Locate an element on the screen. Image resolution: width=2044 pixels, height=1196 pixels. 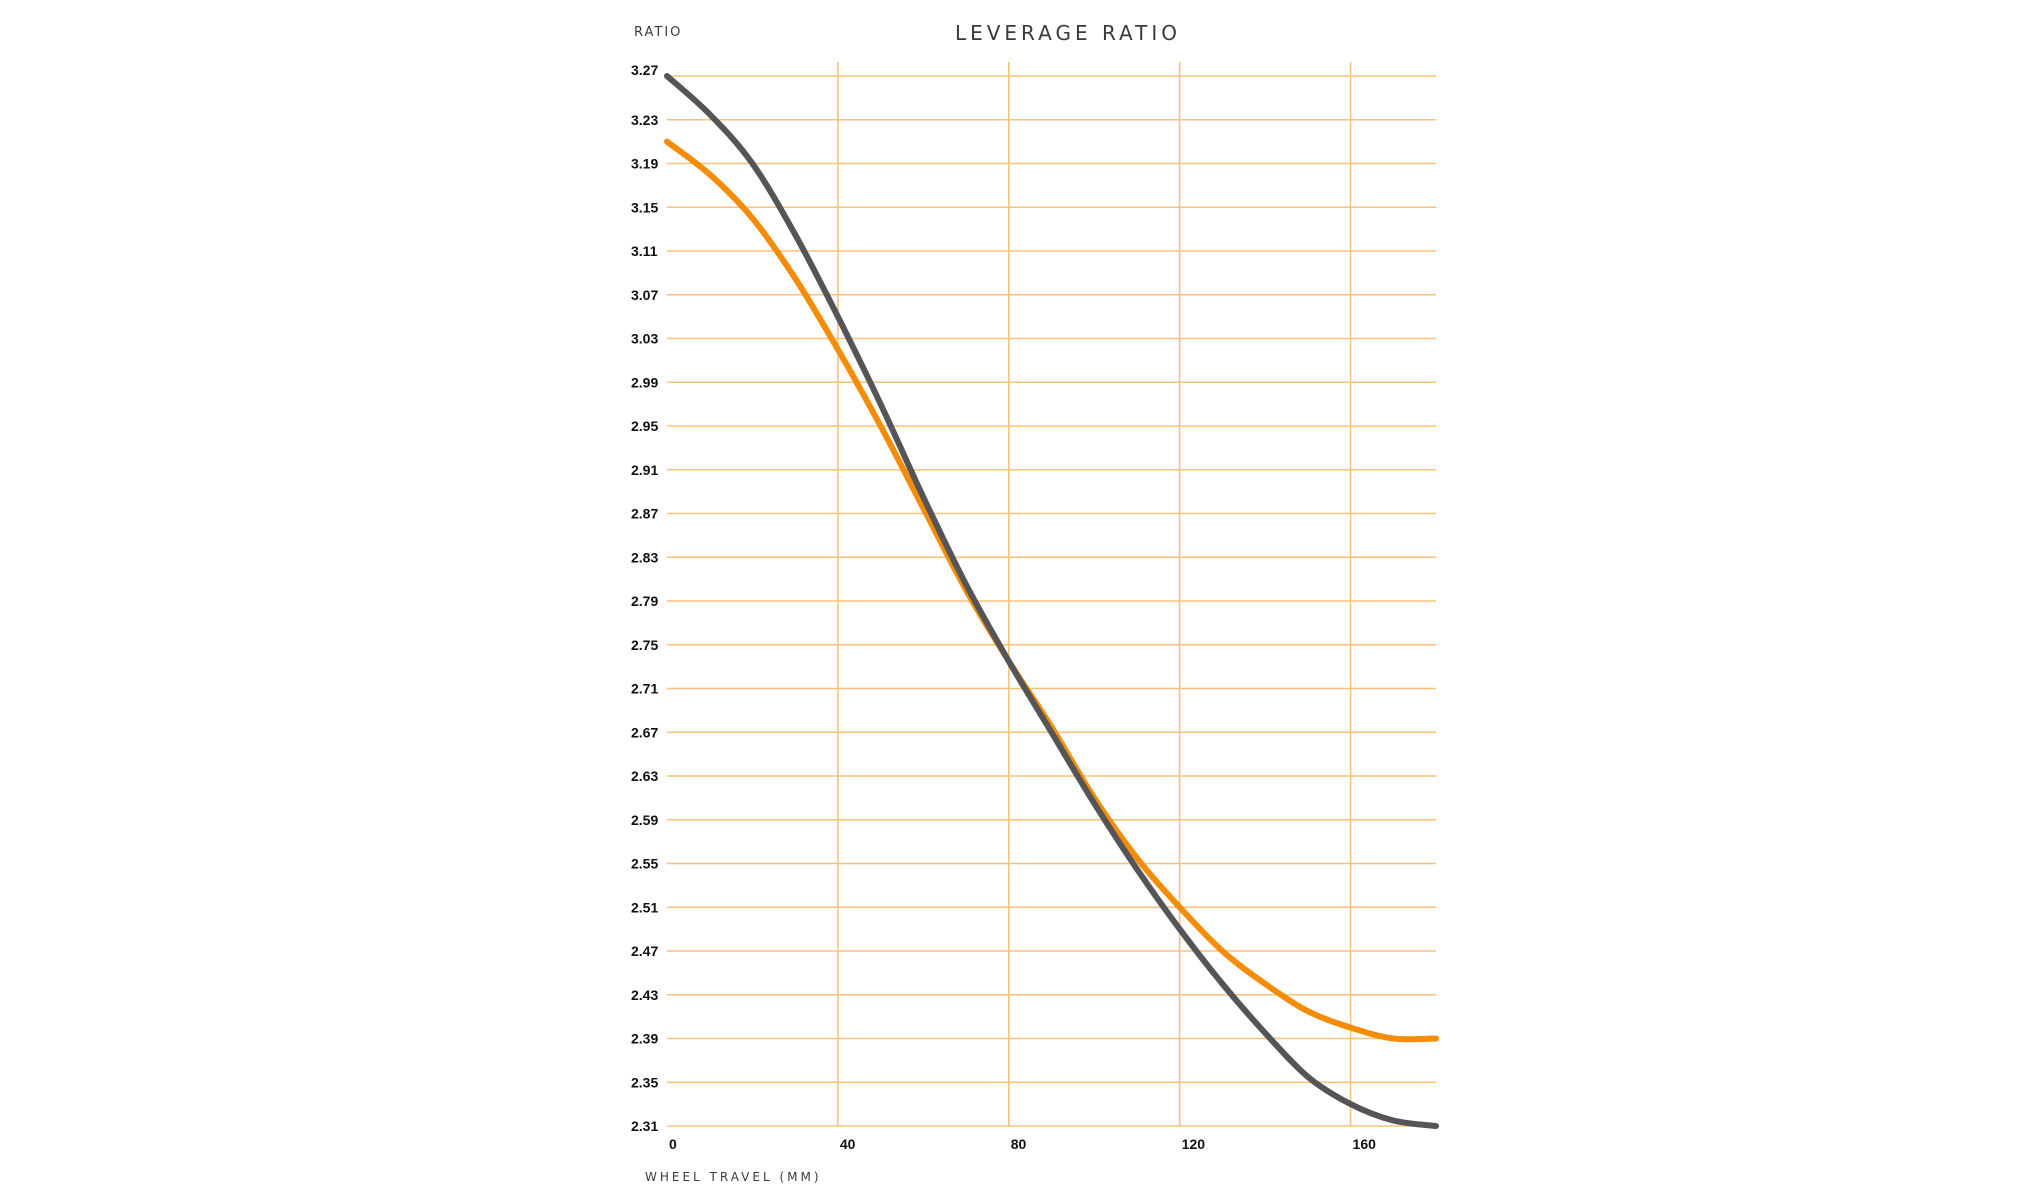
y-tick-label: 2.83 is located at coordinates (644, 557).